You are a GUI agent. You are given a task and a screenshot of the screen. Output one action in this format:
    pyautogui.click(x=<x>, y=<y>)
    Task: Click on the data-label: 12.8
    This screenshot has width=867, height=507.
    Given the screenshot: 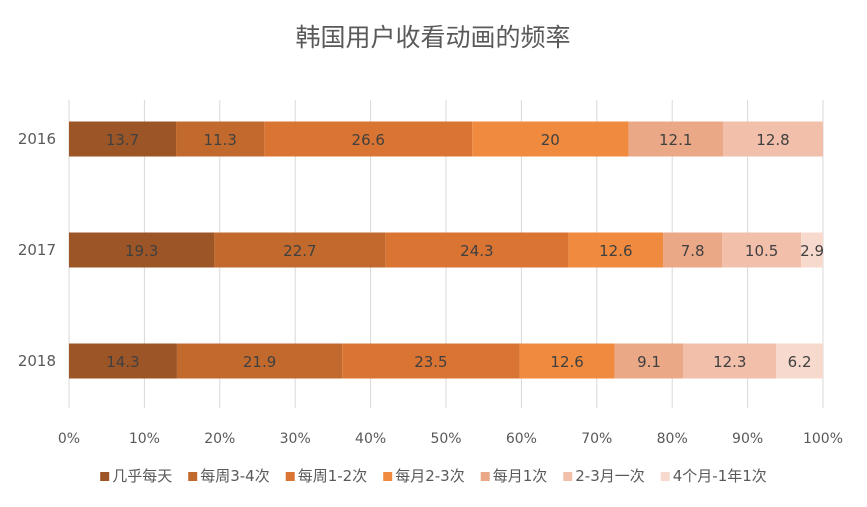 What is the action you would take?
    pyautogui.click(x=772, y=140)
    